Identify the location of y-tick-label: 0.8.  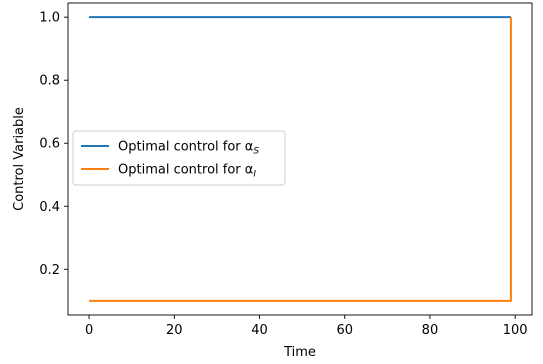
(49, 81).